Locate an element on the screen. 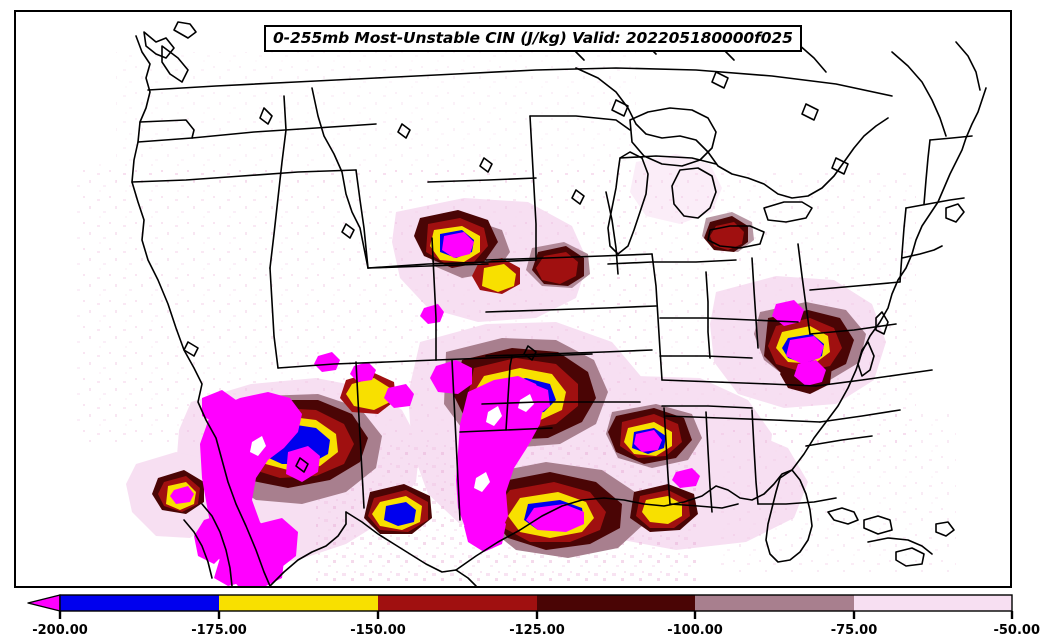 Image resolution: width=1044 pixels, height=640 pixels. border-mn-wi is located at coordinates (612, 233).